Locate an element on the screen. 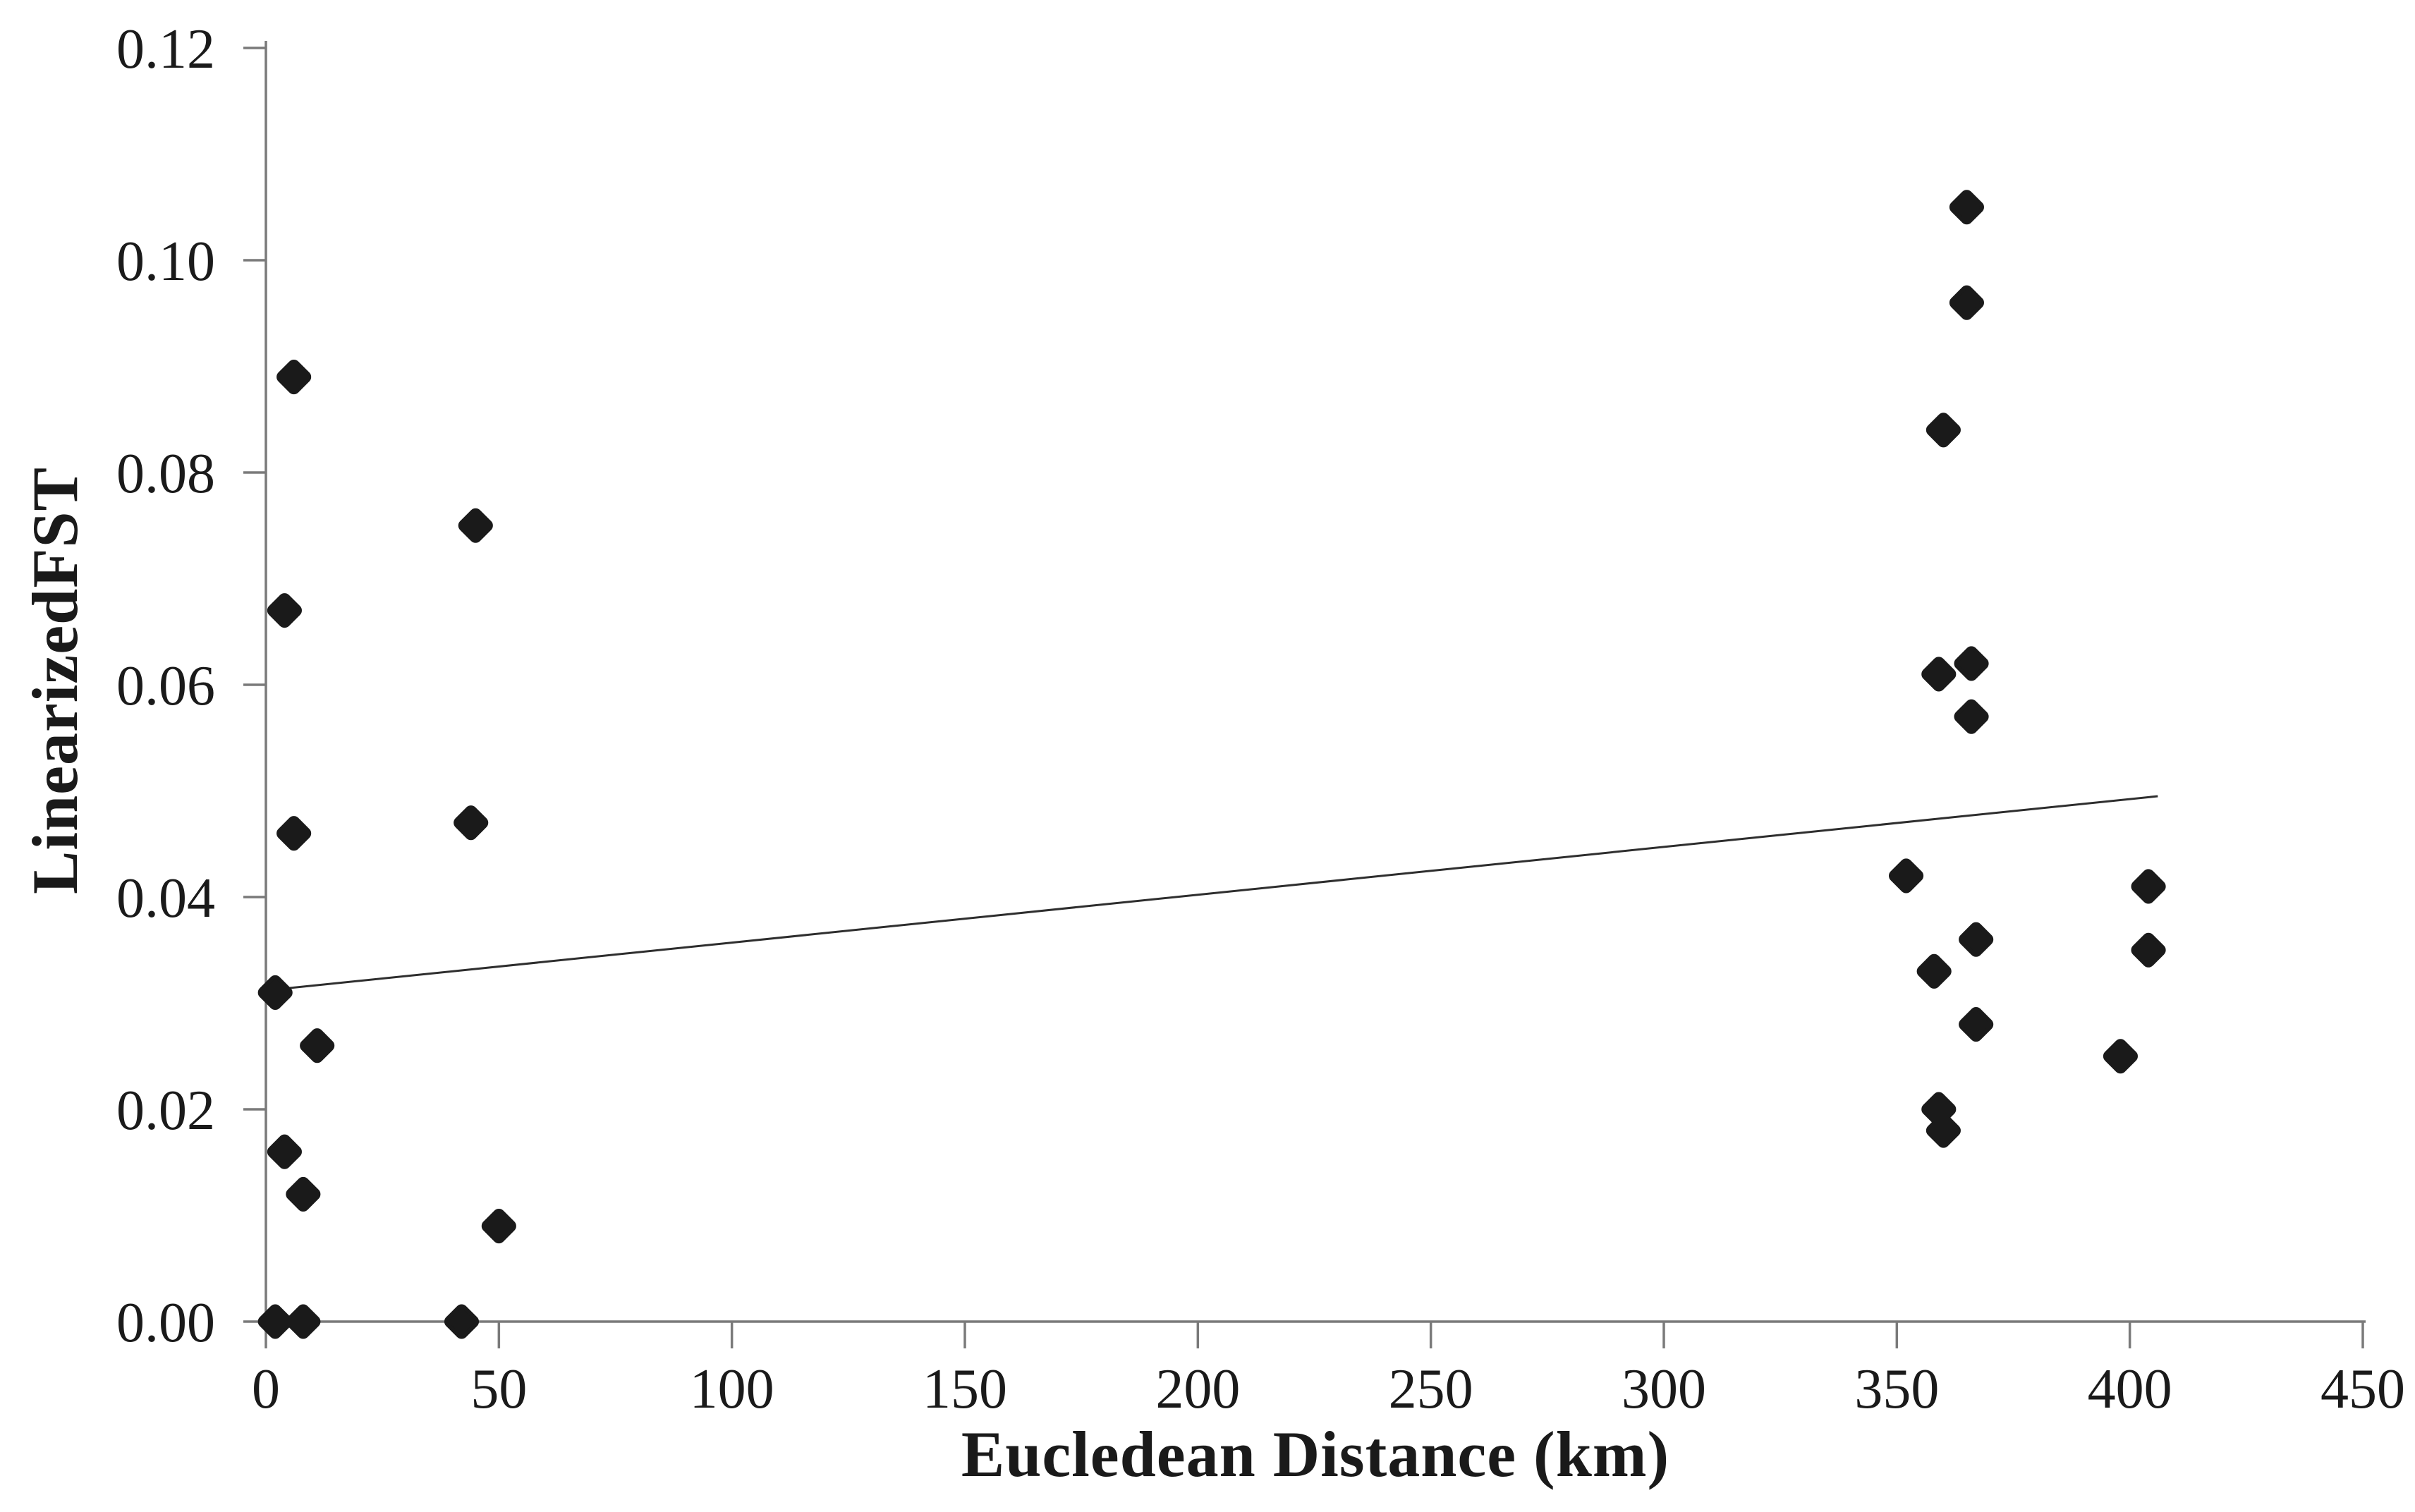  x-tick-label: 0 is located at coordinates (266, 1389).